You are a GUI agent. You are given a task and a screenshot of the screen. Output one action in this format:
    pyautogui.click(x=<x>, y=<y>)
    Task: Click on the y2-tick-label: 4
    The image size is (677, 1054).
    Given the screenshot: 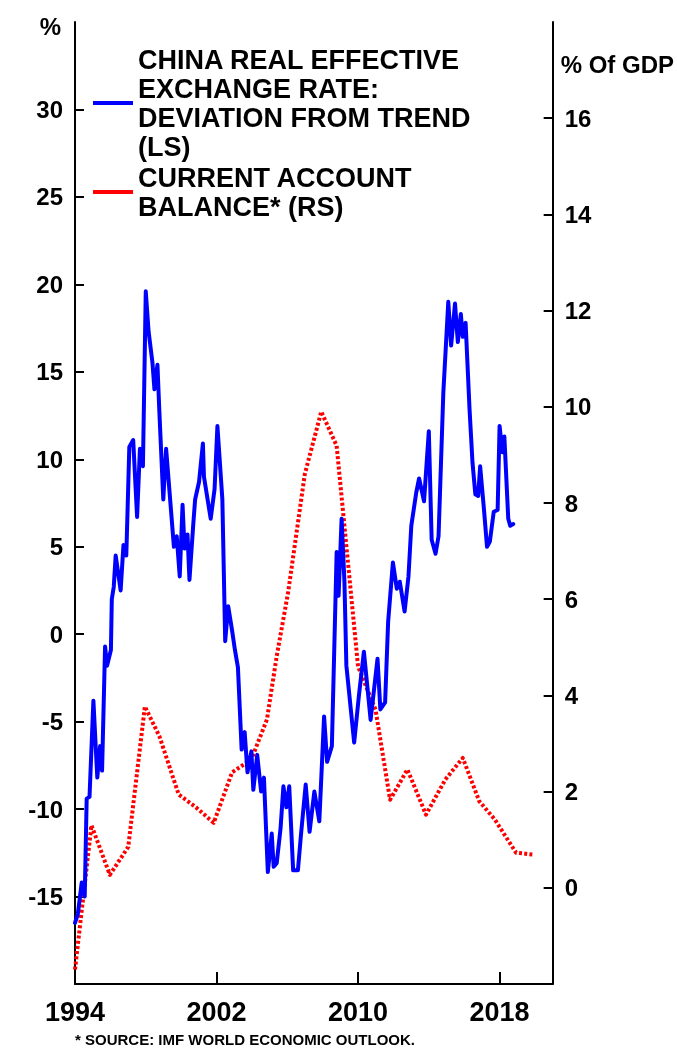 What is the action you would take?
    pyautogui.click(x=571, y=695)
    